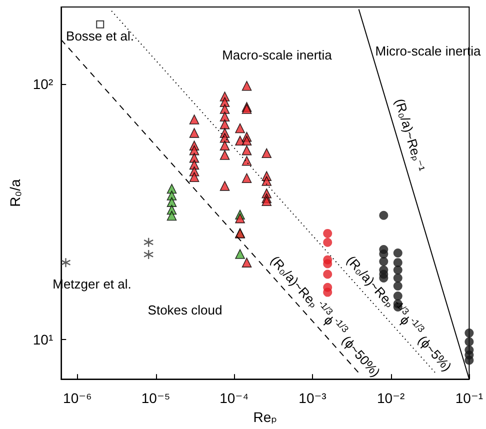 The height and width of the screenshot is (429, 486). Describe the element at coordinates (15, 193) in the screenshot. I see `y-axis-title: R₀/a` at that location.